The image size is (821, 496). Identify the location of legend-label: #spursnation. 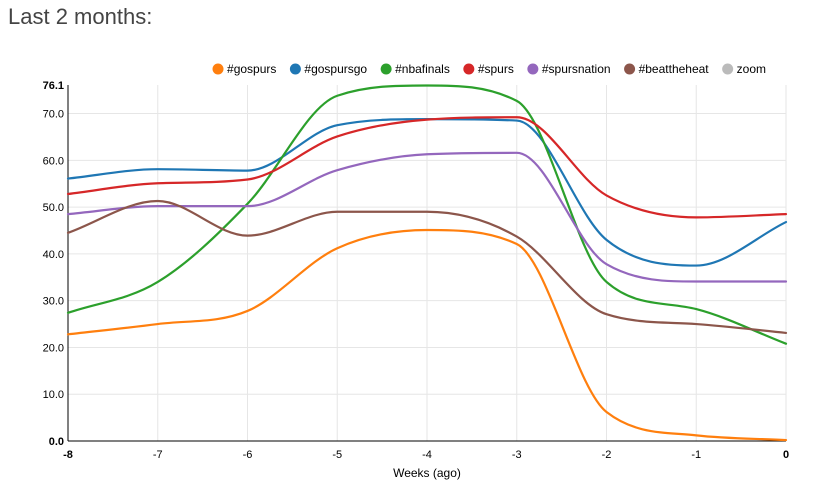
(576, 69).